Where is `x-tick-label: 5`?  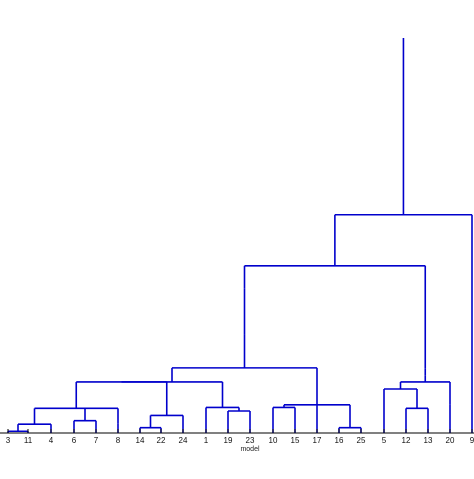 x-tick-label: 5 is located at coordinates (384, 440).